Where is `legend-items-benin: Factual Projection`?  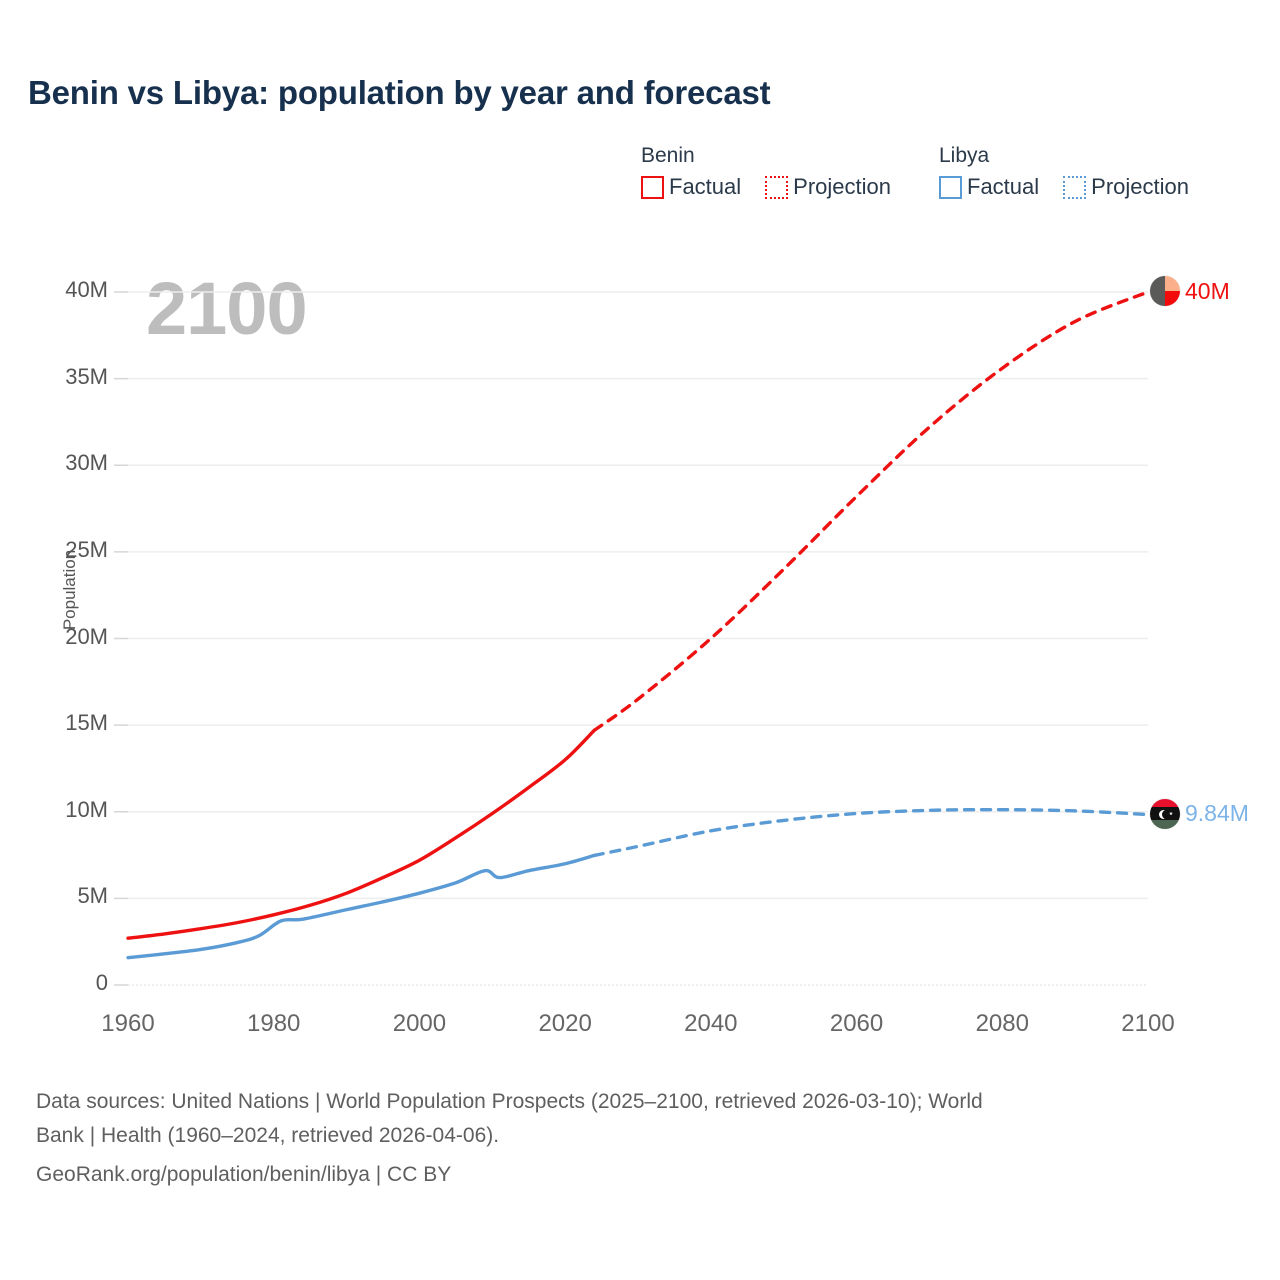 legend-items-benin: Factual Projection is located at coordinates (766, 187).